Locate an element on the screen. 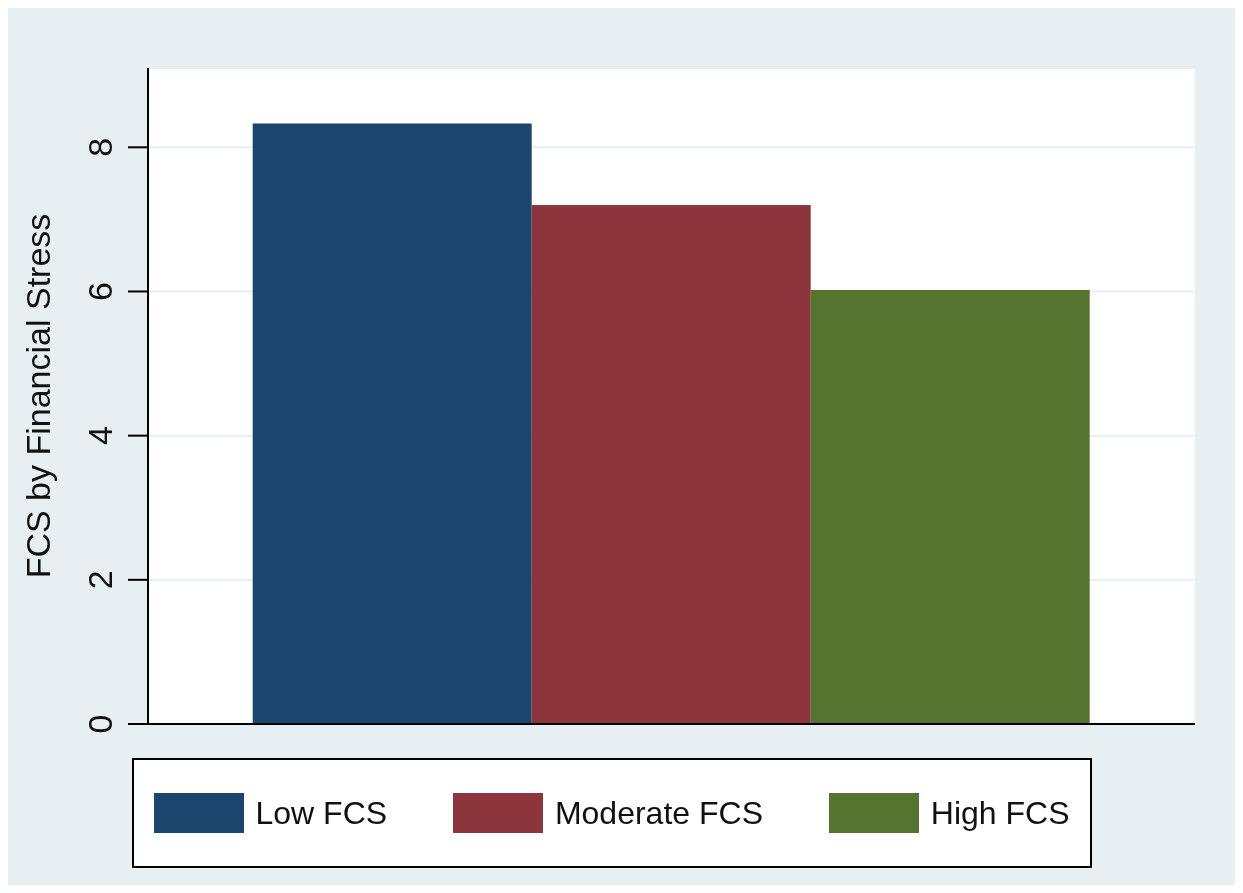 This screenshot has height=893, width=1243. y-tick-label: 6 is located at coordinates (100, 291).